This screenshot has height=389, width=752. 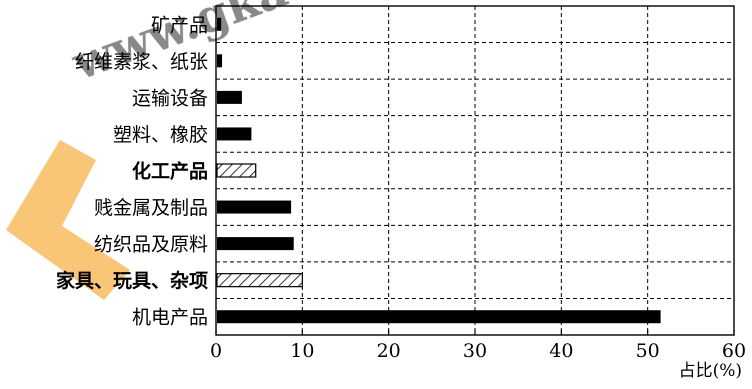 What do you see at coordinates (389, 351) in the screenshot?
I see `x-tick-label-20: 20` at bounding box center [389, 351].